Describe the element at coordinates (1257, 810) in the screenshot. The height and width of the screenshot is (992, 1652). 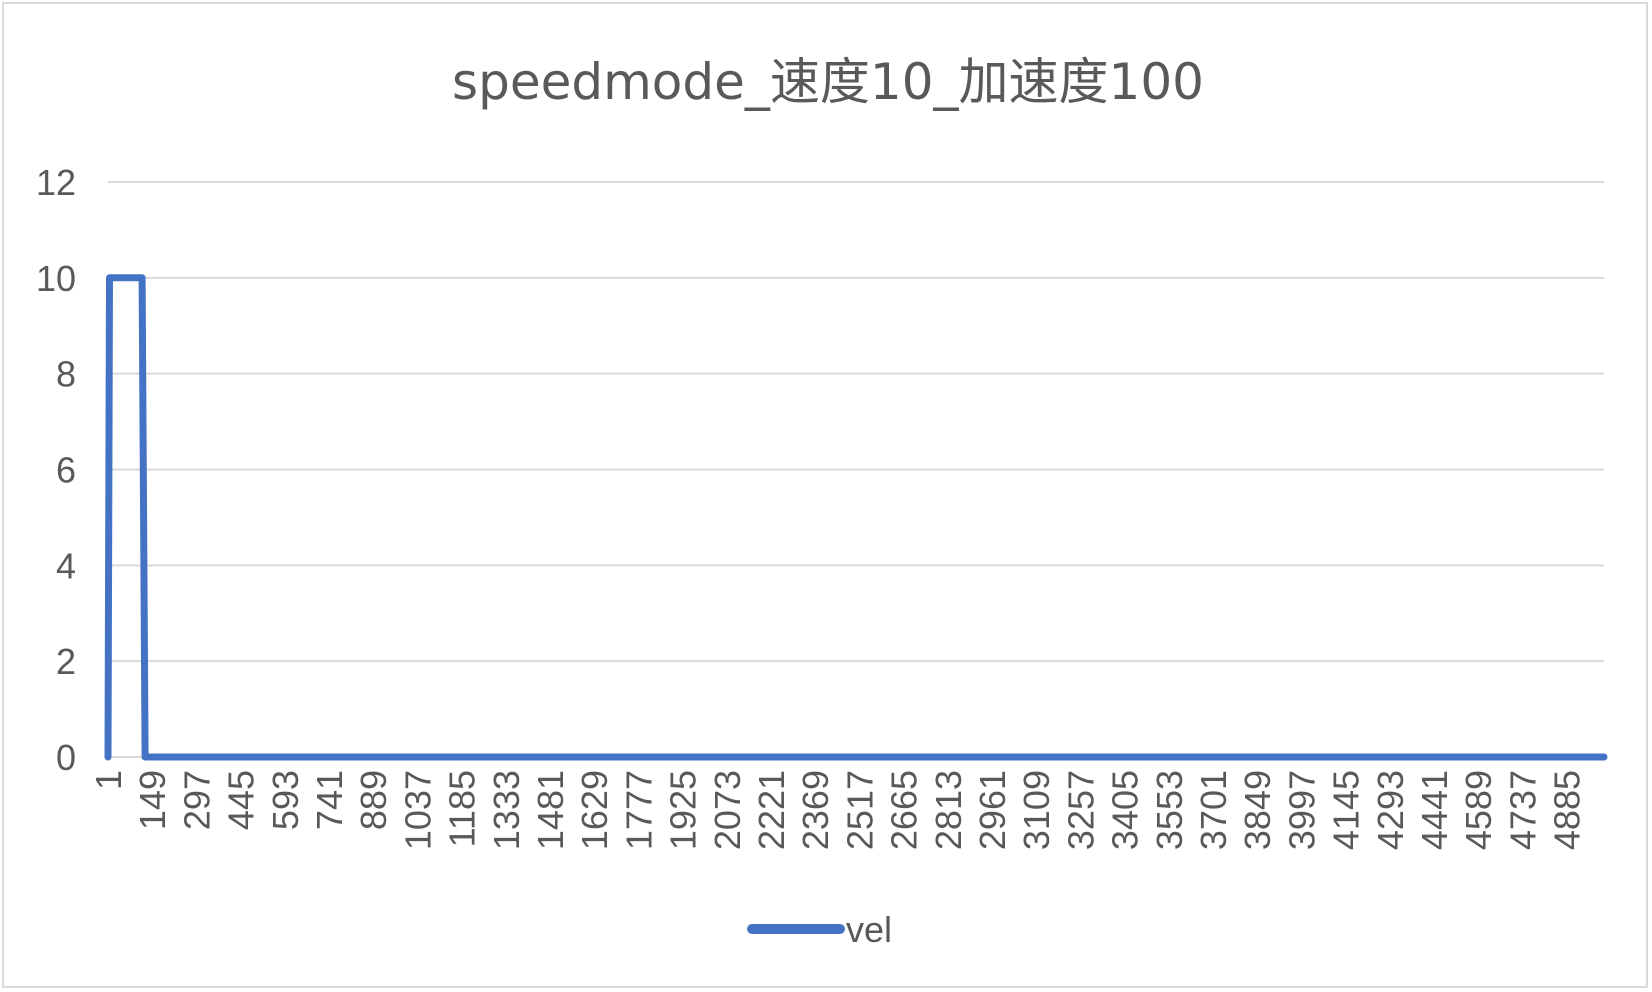
I see `x-tick-label: 3849` at that location.